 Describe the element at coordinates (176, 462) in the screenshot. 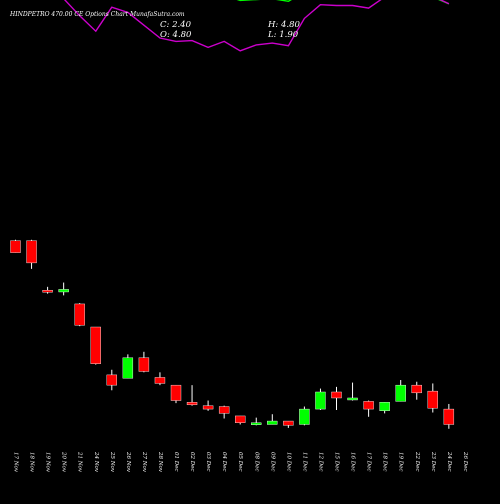

I see `x-tick-label: 01 Dec` at that location.